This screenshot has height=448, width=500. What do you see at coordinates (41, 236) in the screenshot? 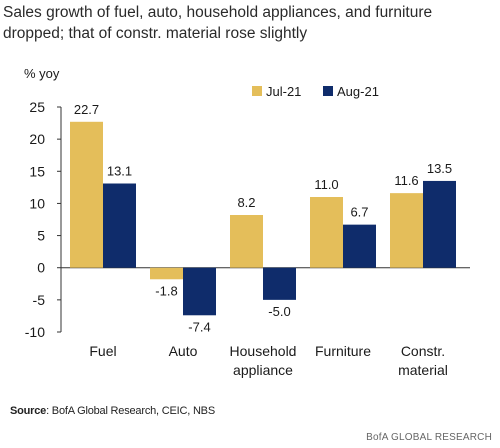
I see `y-tick-label: 5` at bounding box center [41, 236].